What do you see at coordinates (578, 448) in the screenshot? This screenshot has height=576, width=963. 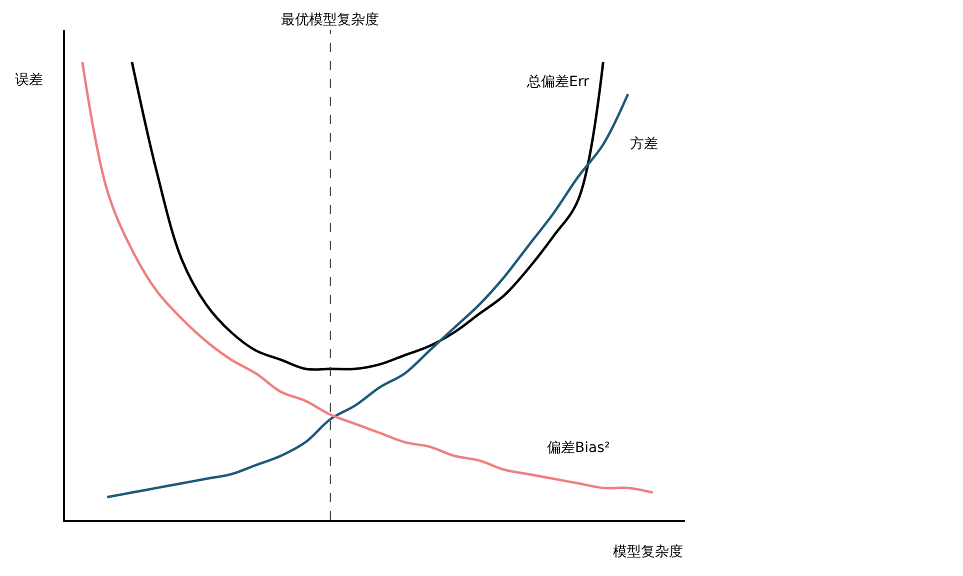 I see `series-label: 偏差Bias²` at bounding box center [578, 448].